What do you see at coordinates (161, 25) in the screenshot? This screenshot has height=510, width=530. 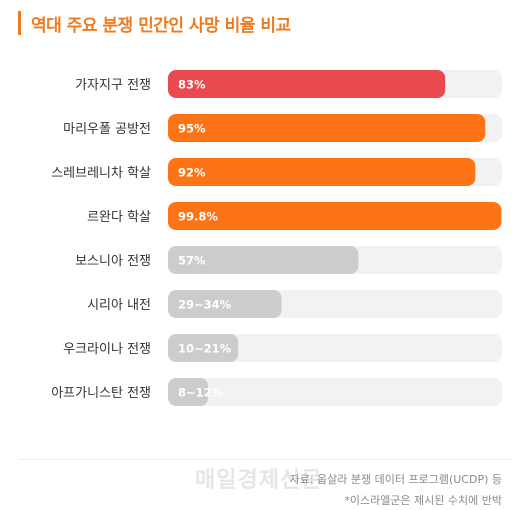 I see `page-title: 역대 주요 분쟁 민간인 사망 비율 비교` at bounding box center [161, 25].